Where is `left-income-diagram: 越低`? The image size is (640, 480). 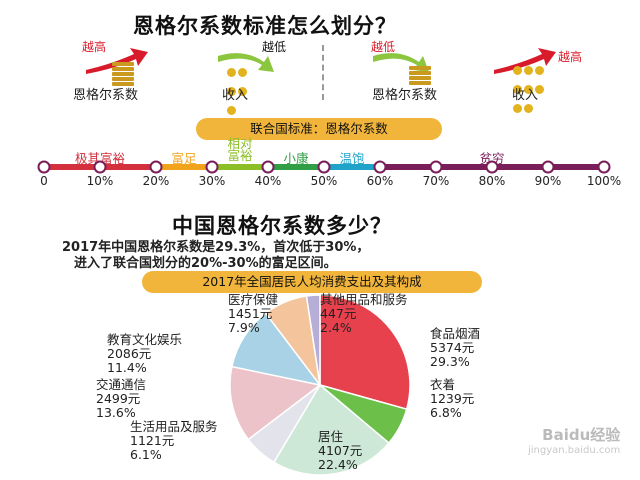
left-income-diagram: 越低 is located at coordinates (250, 76).